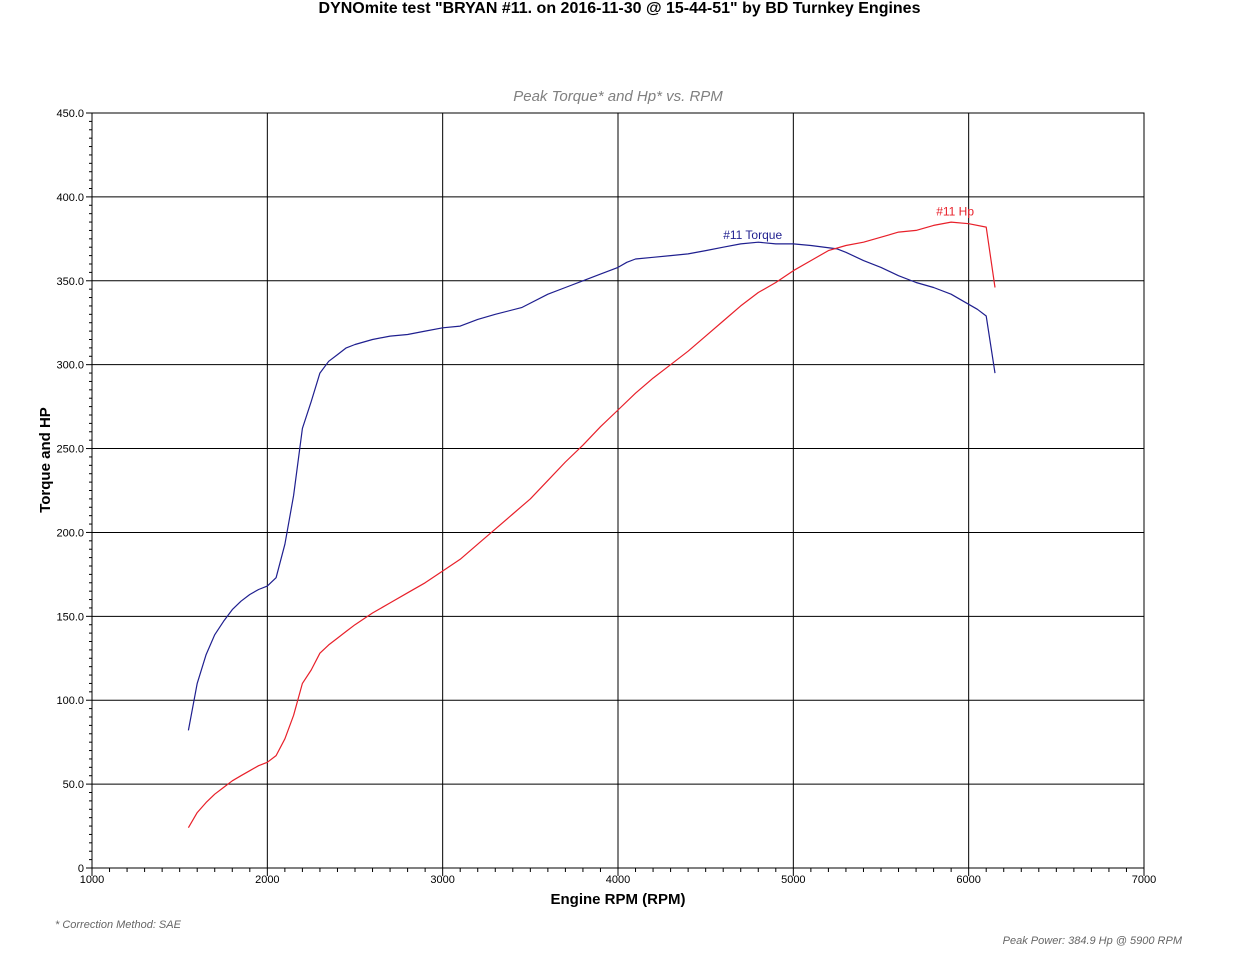 The width and height of the screenshot is (1239, 961). What do you see at coordinates (618, 899) in the screenshot?
I see `x-axis-title: Engine RPM (RPM)` at bounding box center [618, 899].